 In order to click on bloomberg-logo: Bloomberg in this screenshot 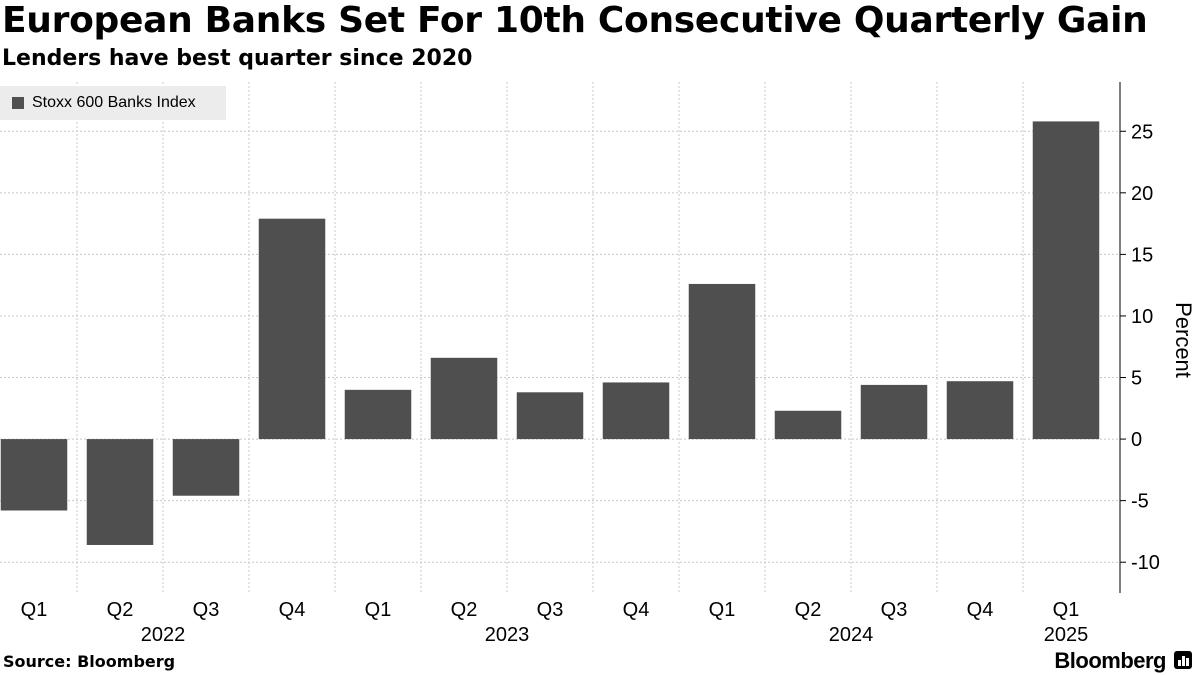, I will do `click(1110, 660)`.